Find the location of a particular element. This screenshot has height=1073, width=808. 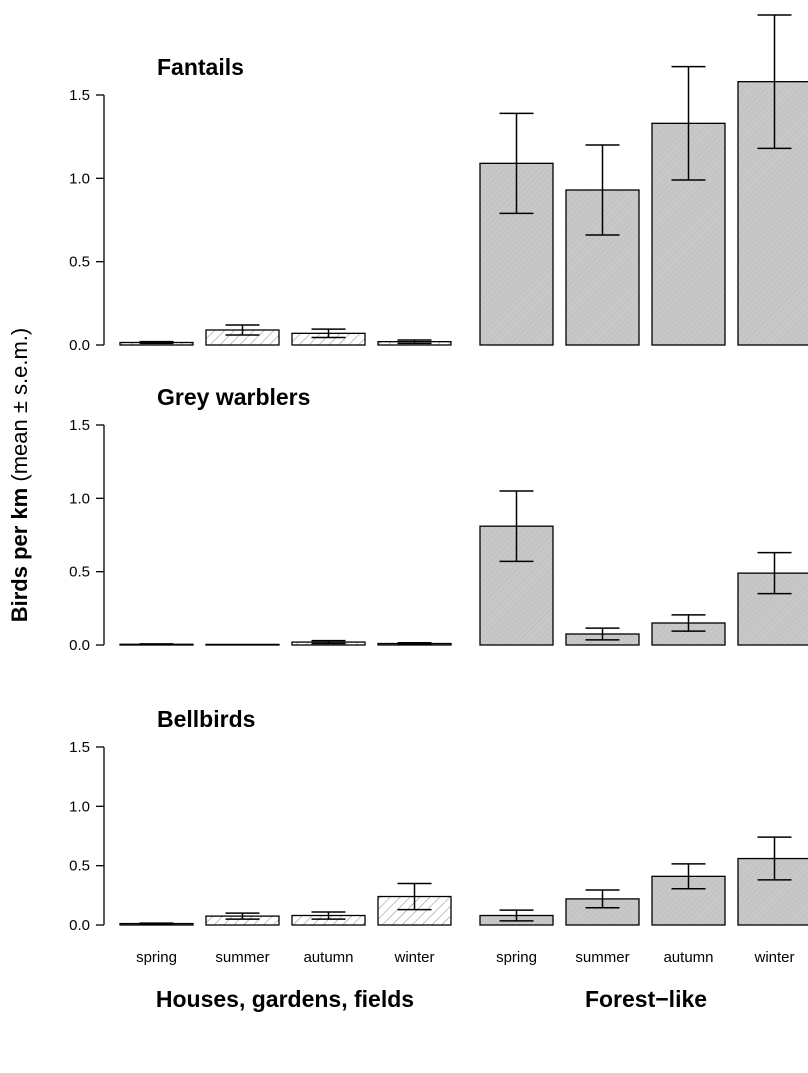

panel-title: Fantails is located at coordinates (200, 67).